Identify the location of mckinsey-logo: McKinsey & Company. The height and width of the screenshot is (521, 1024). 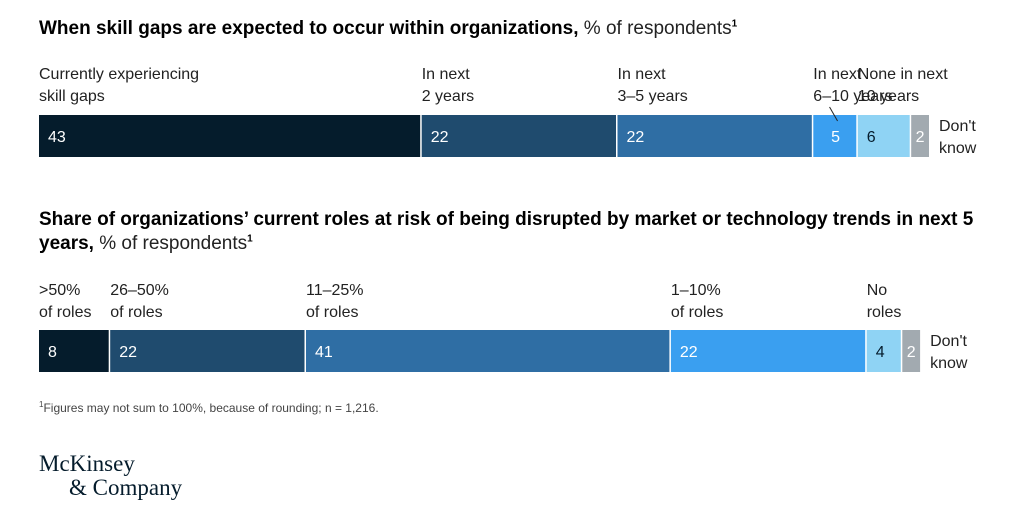
(110, 476).